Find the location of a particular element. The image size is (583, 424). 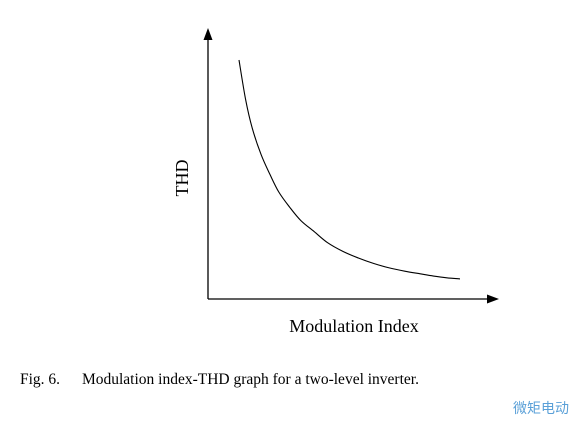

y-axis-label: THD is located at coordinates (182, 178).